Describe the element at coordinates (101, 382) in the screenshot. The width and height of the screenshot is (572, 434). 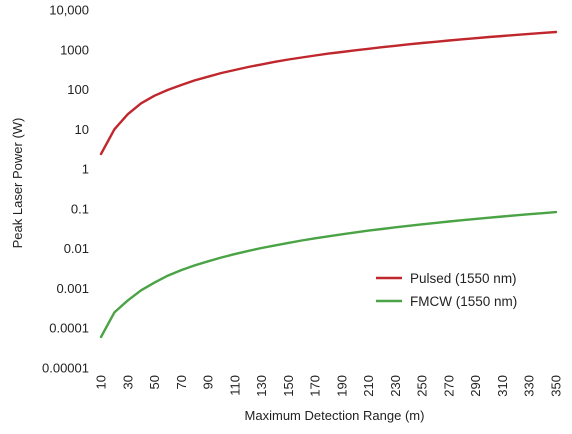
I see `x-tick-label: 10` at that location.